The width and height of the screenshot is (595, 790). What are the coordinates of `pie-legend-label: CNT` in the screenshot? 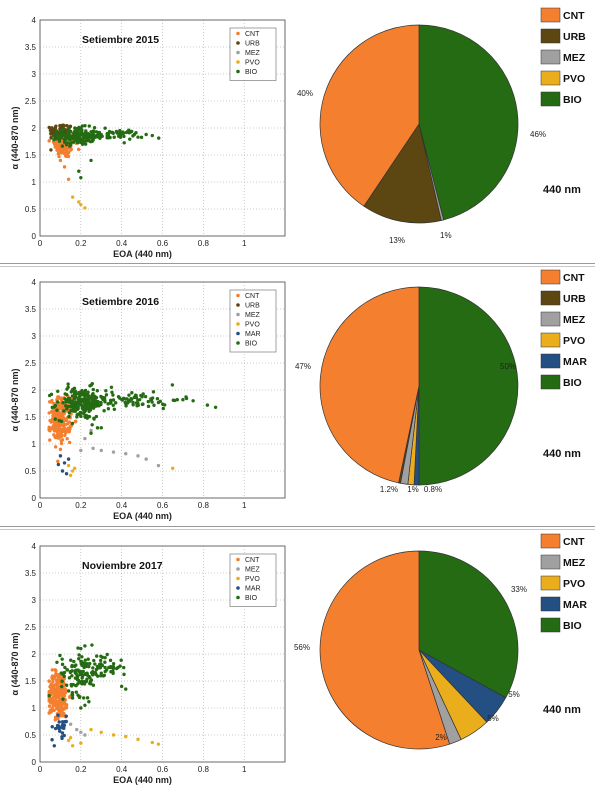 It's located at (574, 278).